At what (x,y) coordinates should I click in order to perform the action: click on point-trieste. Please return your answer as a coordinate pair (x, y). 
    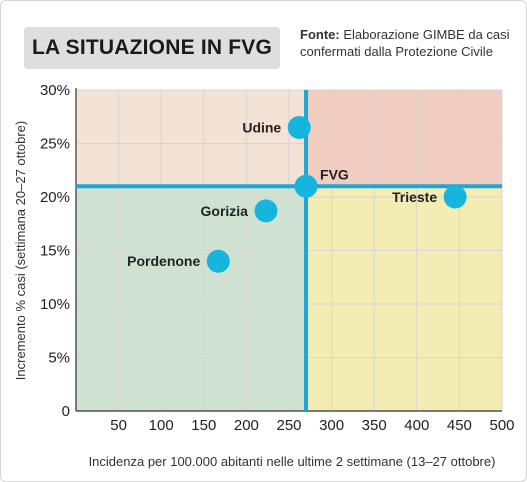
    Looking at the image, I should click on (455, 197).